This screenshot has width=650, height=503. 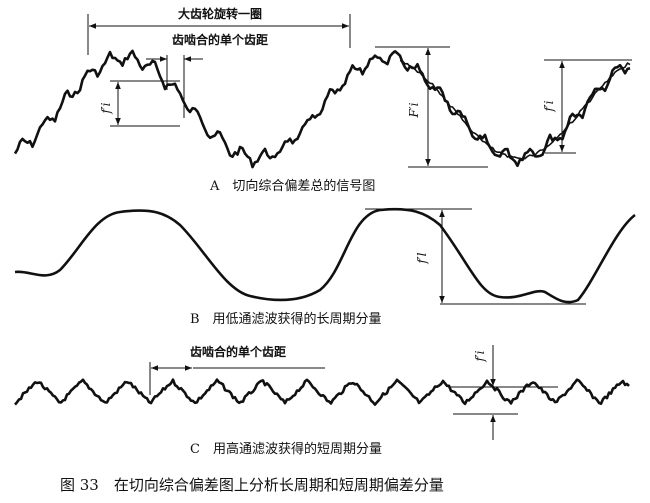 What do you see at coordinates (422, 258) in the screenshot?
I see `fl-symbol: f′l` at bounding box center [422, 258].